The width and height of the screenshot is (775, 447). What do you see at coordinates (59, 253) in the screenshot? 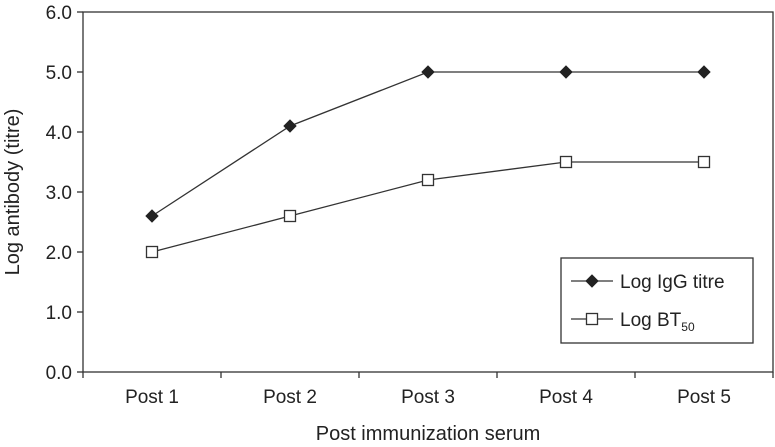
I see `y-tick-label: 2.0` at bounding box center [59, 253].